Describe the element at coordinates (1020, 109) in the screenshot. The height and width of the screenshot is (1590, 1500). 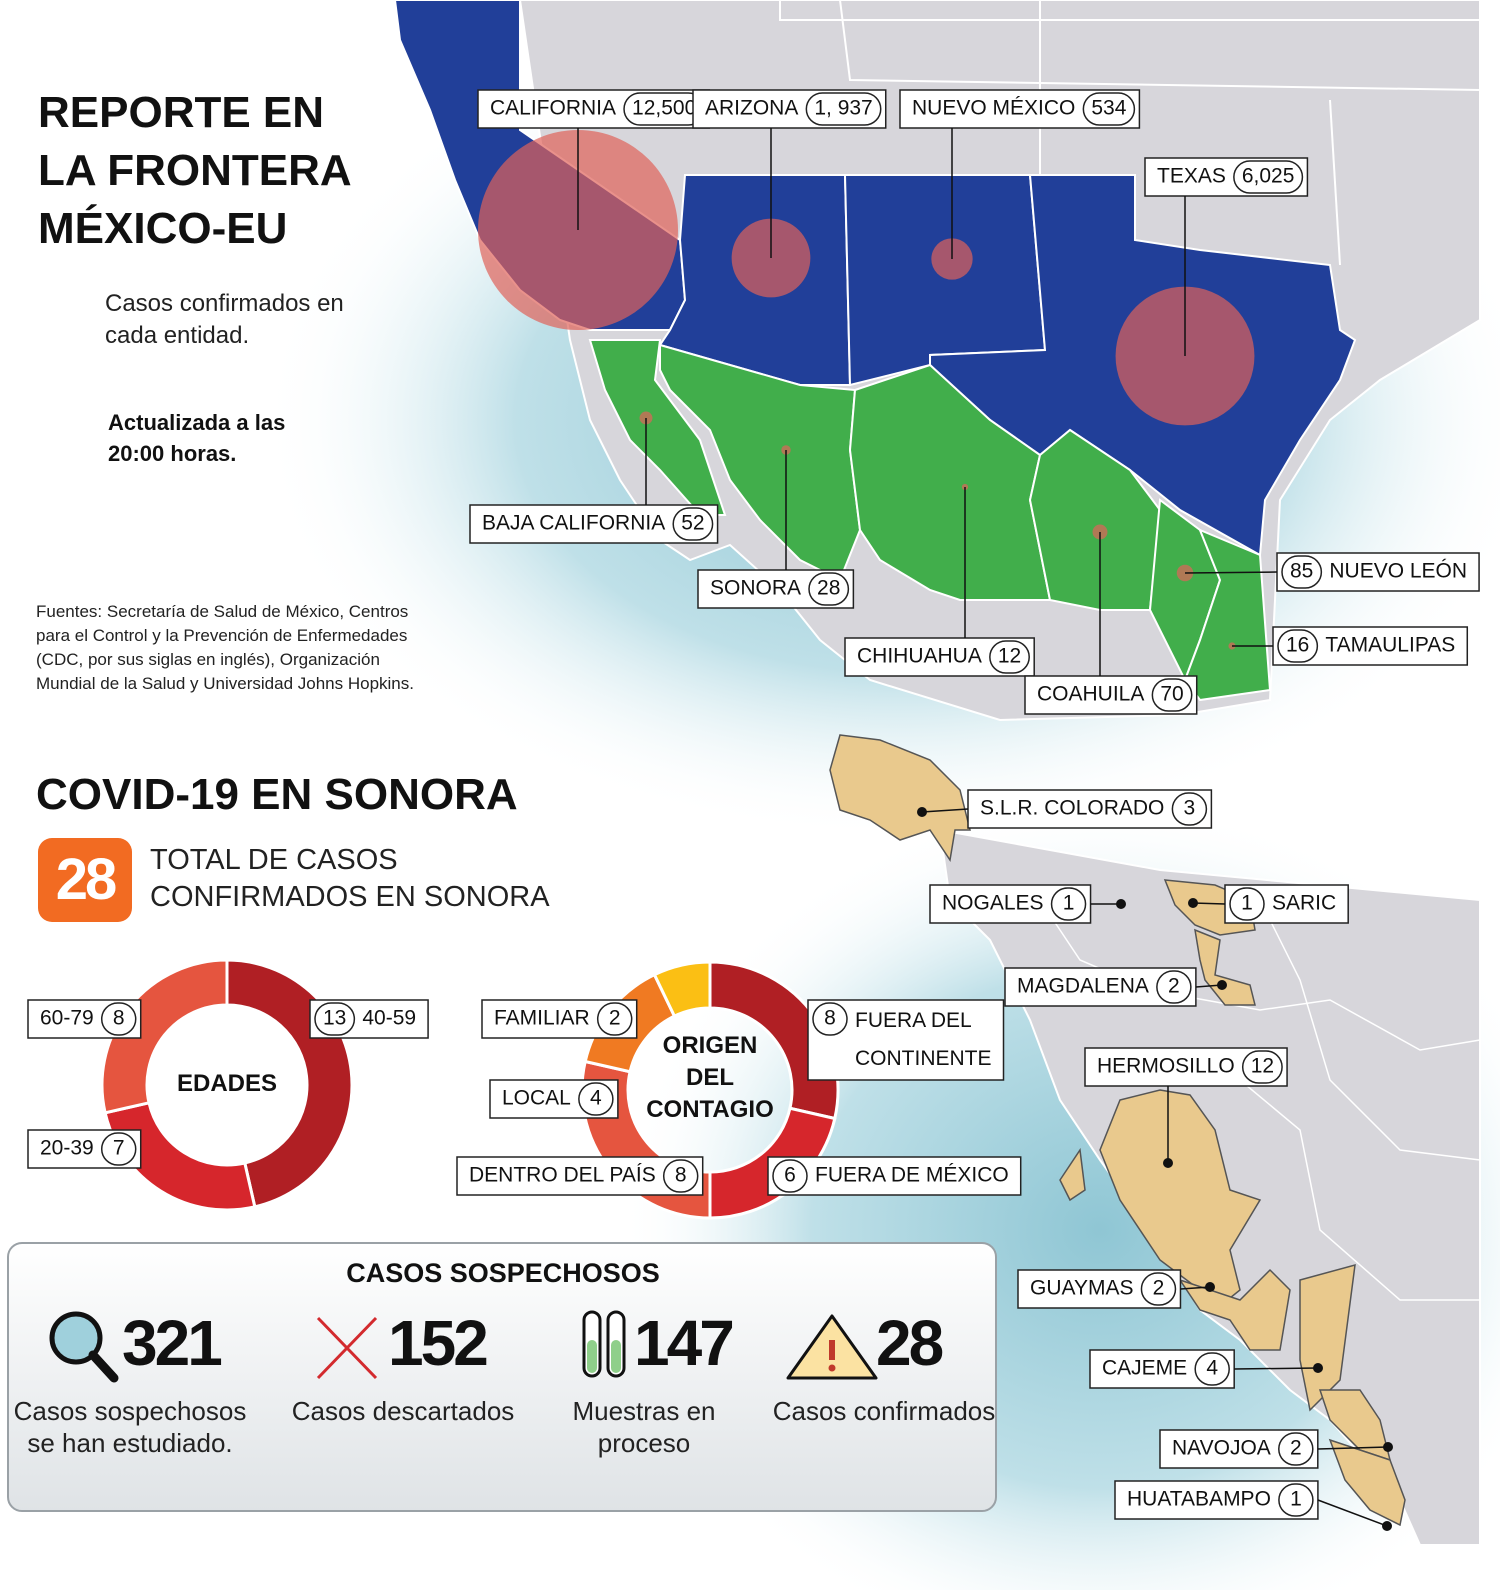
I see `label-box: NUEVO MÉXICO 534` at that location.